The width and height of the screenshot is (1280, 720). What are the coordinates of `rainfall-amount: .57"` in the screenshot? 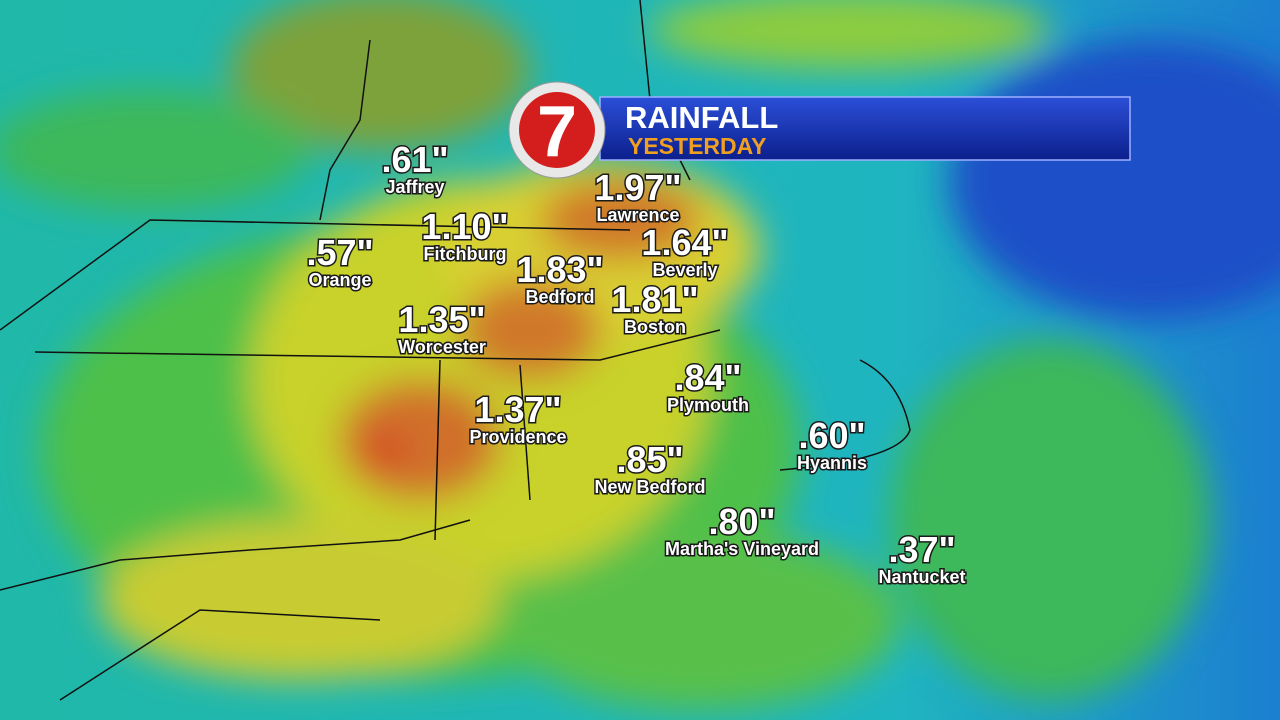 It's located at (339, 252).